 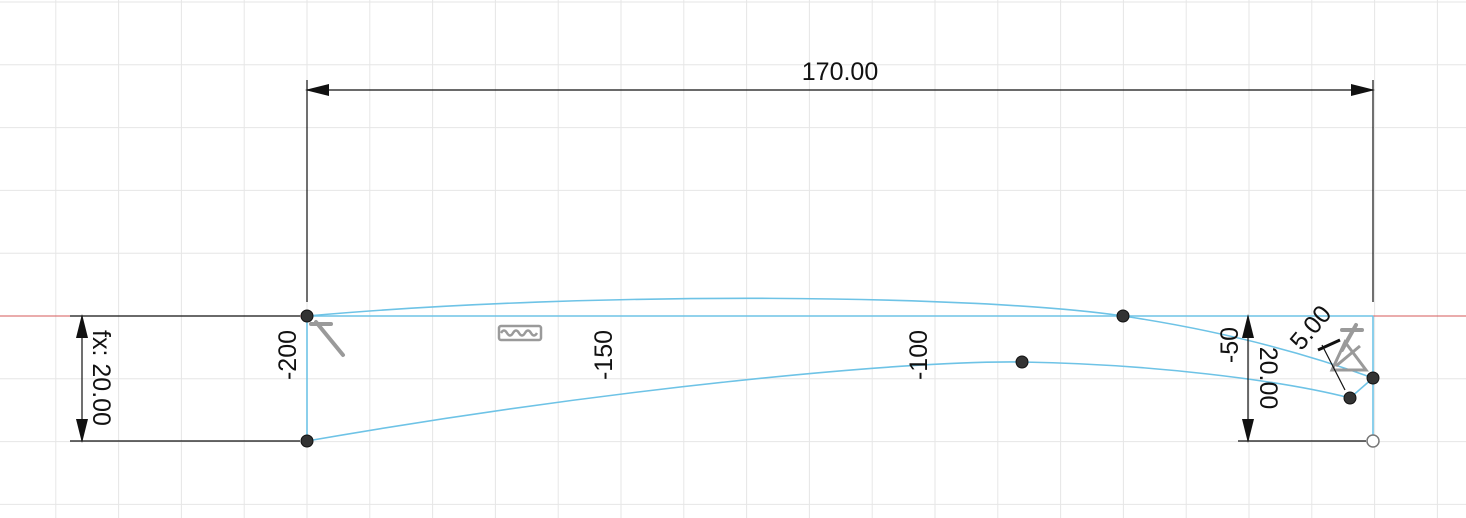 What do you see at coordinates (1349, 355) in the screenshot?
I see `tangent-constraint-icon` at bounding box center [1349, 355].